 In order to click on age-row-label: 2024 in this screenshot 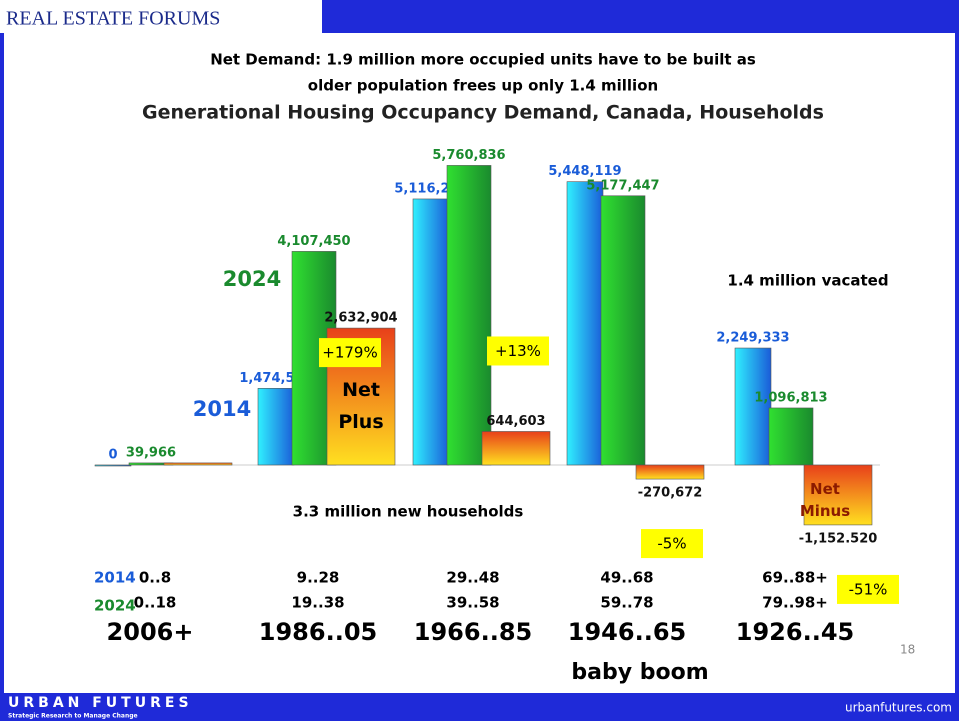, I will do `click(115, 606)`.